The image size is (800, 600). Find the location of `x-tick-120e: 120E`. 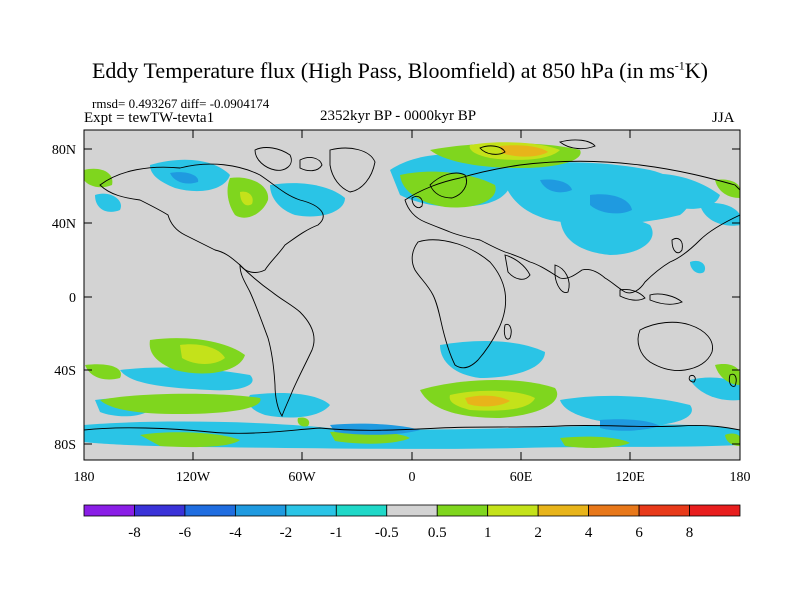

x-tick-120e: 120E is located at coordinates (630, 477).